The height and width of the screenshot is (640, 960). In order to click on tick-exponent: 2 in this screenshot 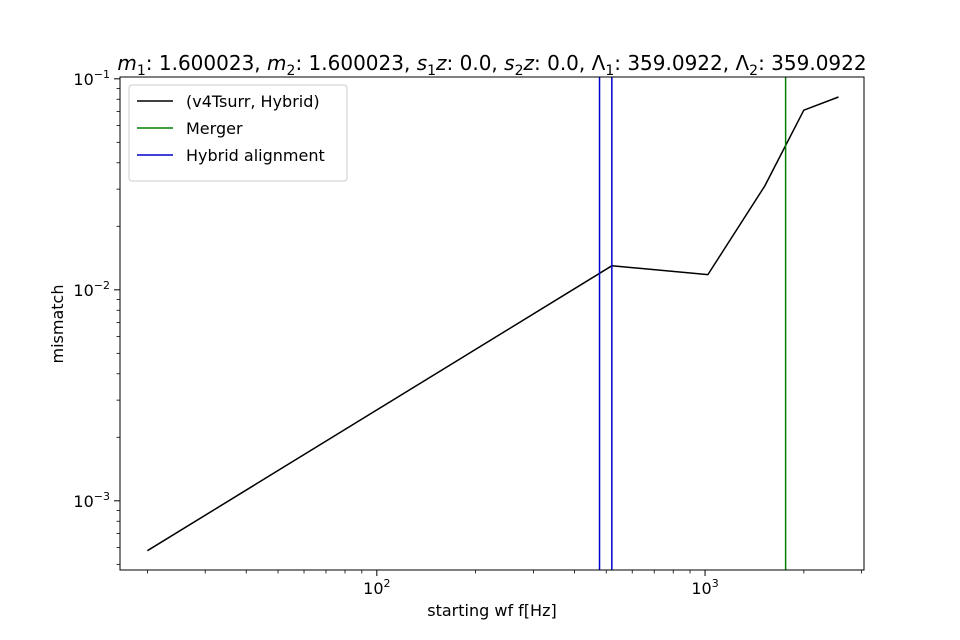, I will do `click(387, 583)`.